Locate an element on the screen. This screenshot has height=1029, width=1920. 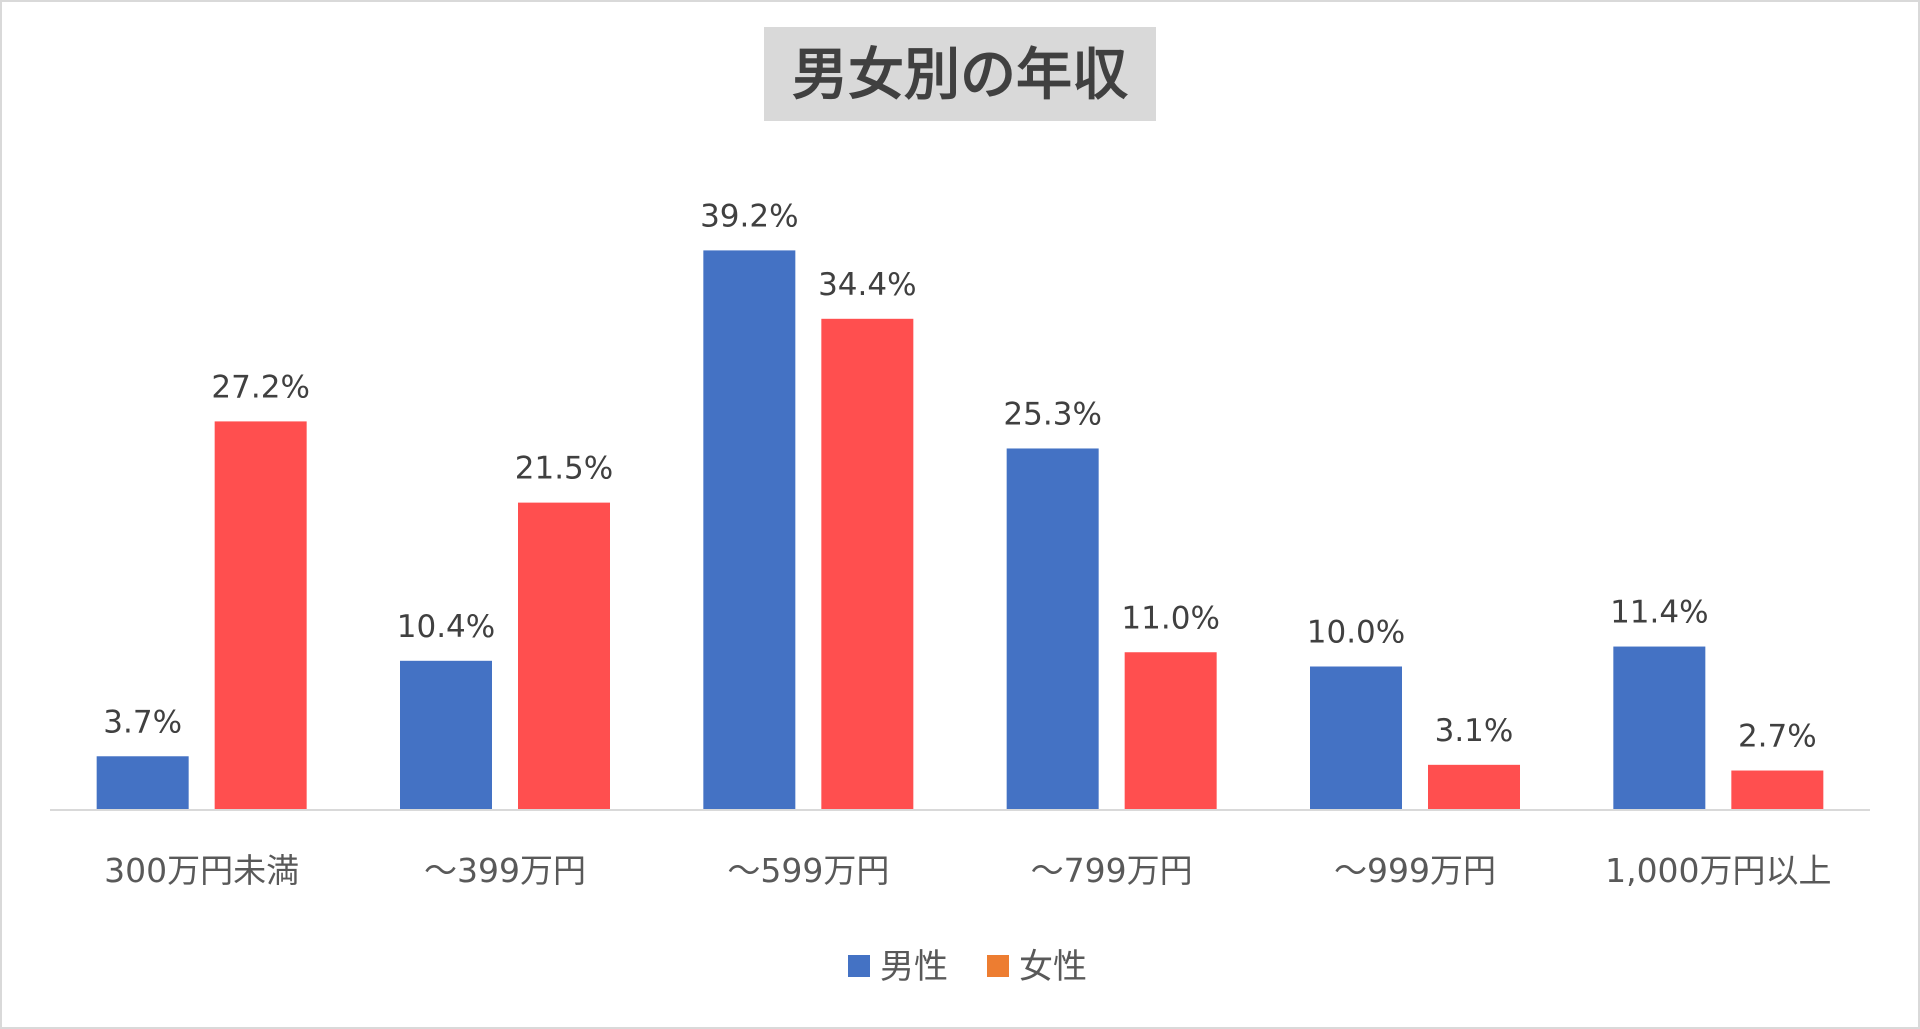
legend: 男性 女性 is located at coordinates (967, 967).